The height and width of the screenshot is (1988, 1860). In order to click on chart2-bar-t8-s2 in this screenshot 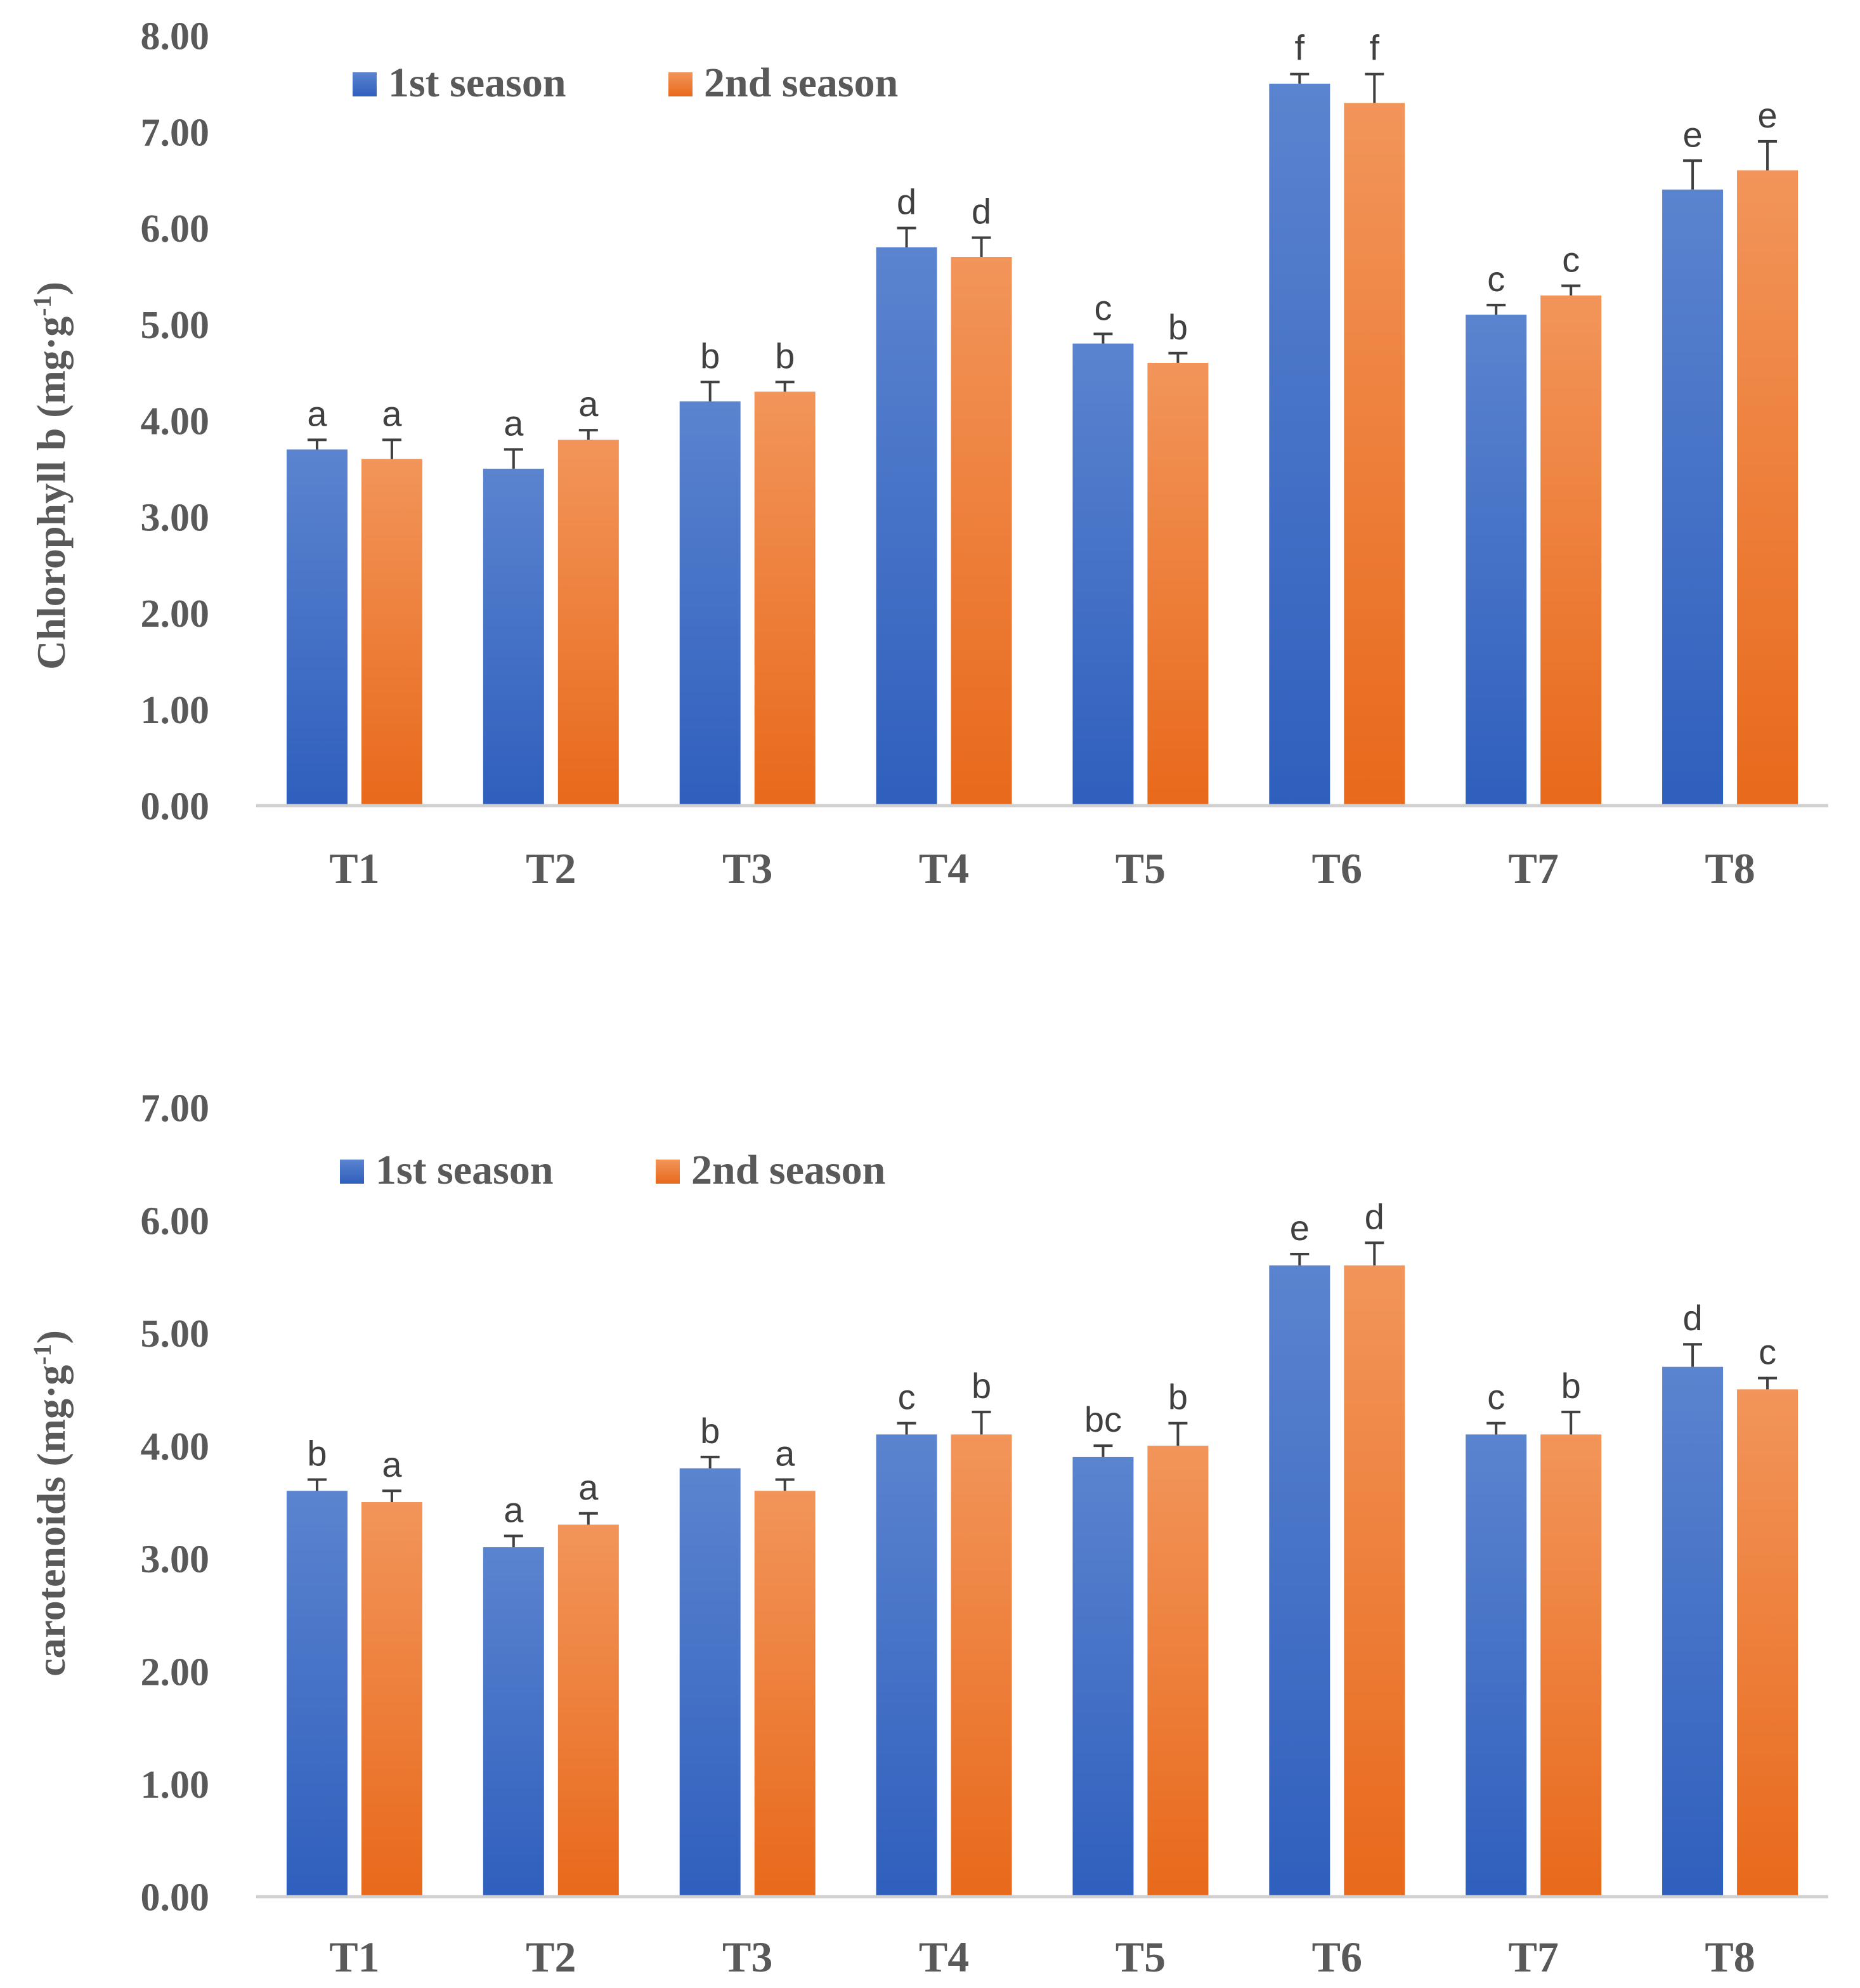, I will do `click(1768, 1643)`.